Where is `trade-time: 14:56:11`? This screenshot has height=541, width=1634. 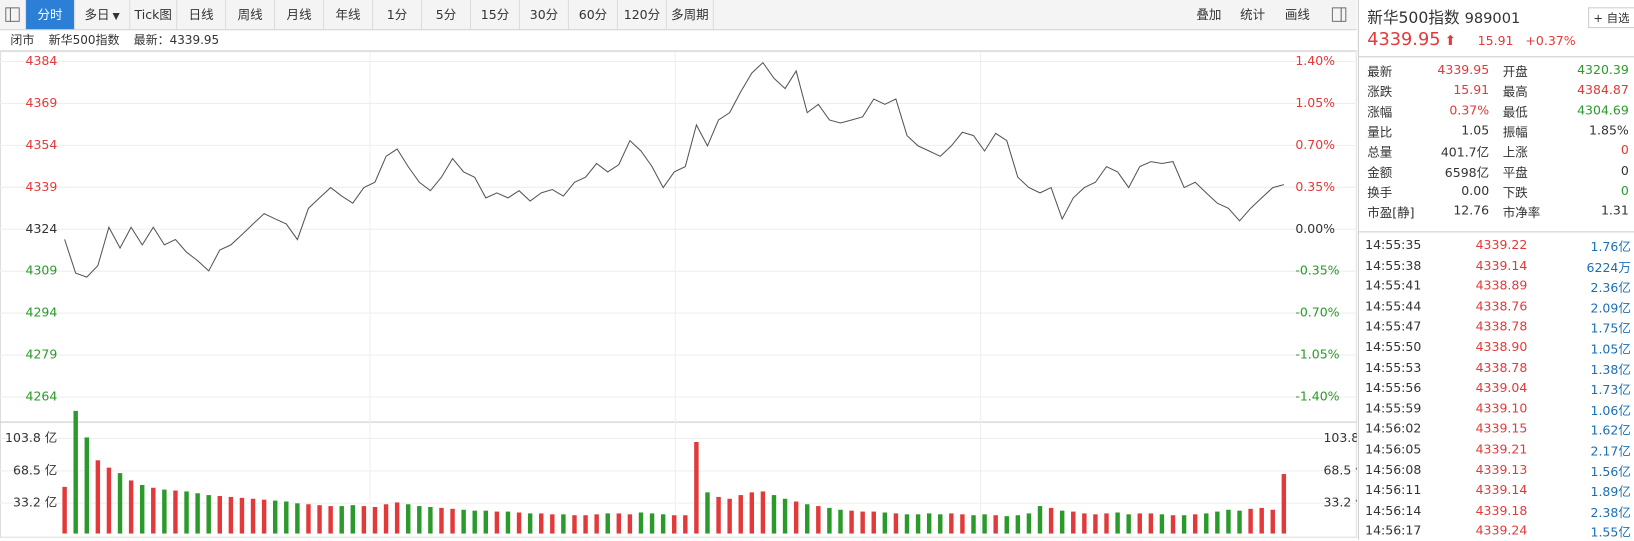
trade-time: 14:56:11 is located at coordinates (1393, 490).